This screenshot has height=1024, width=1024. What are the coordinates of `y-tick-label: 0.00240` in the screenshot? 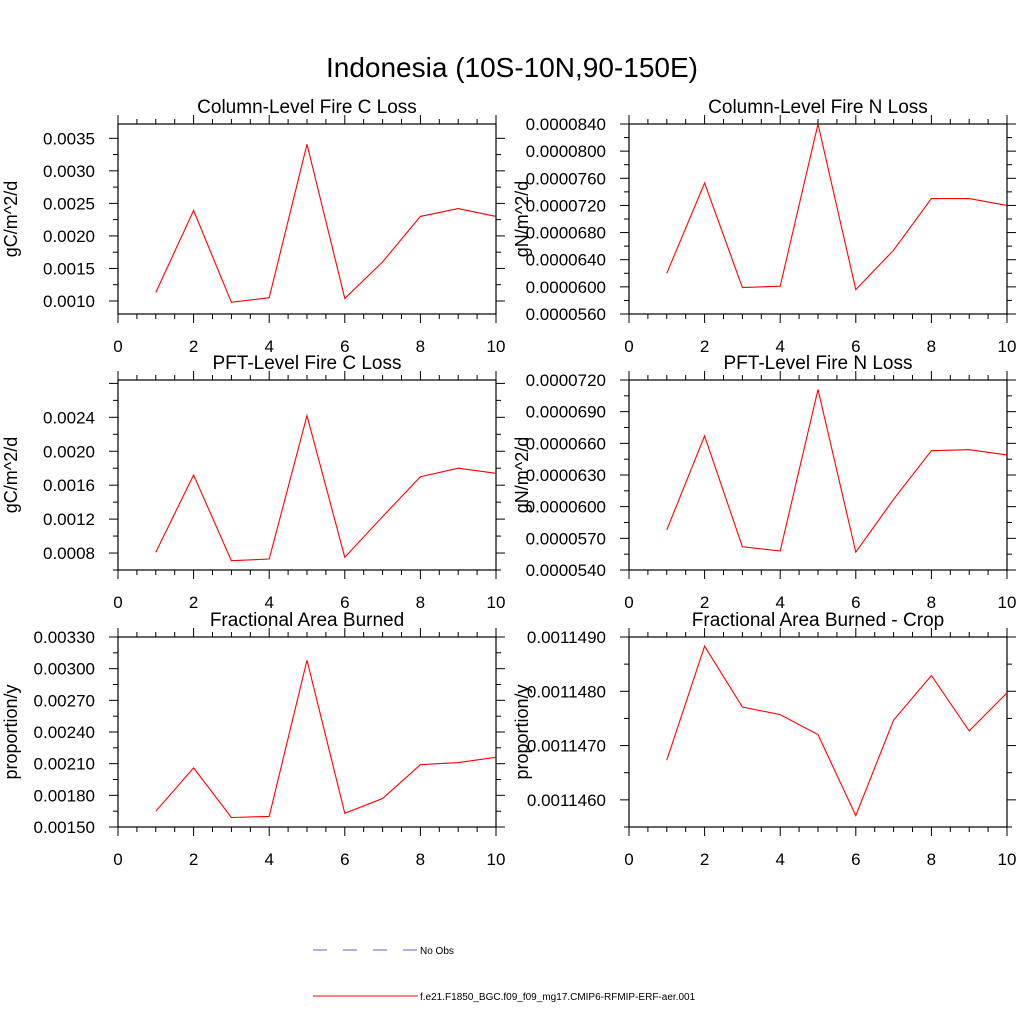 It's located at (64, 732).